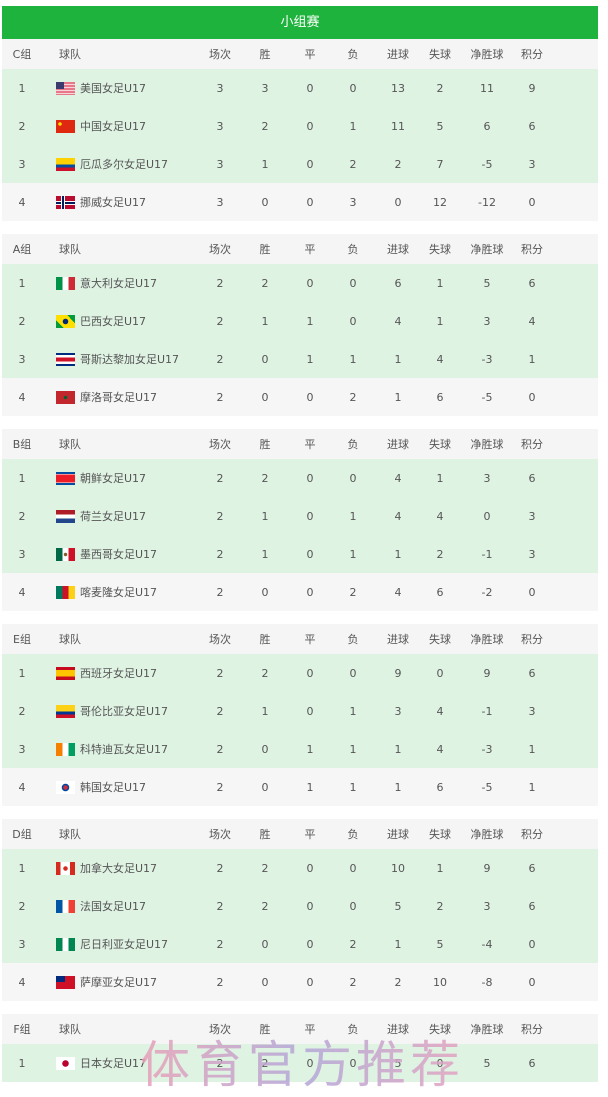  I want to click on table-row: 3 科特迪瓦女足U17 2 0 1 1 1 4 -3 1, so click(300, 749).